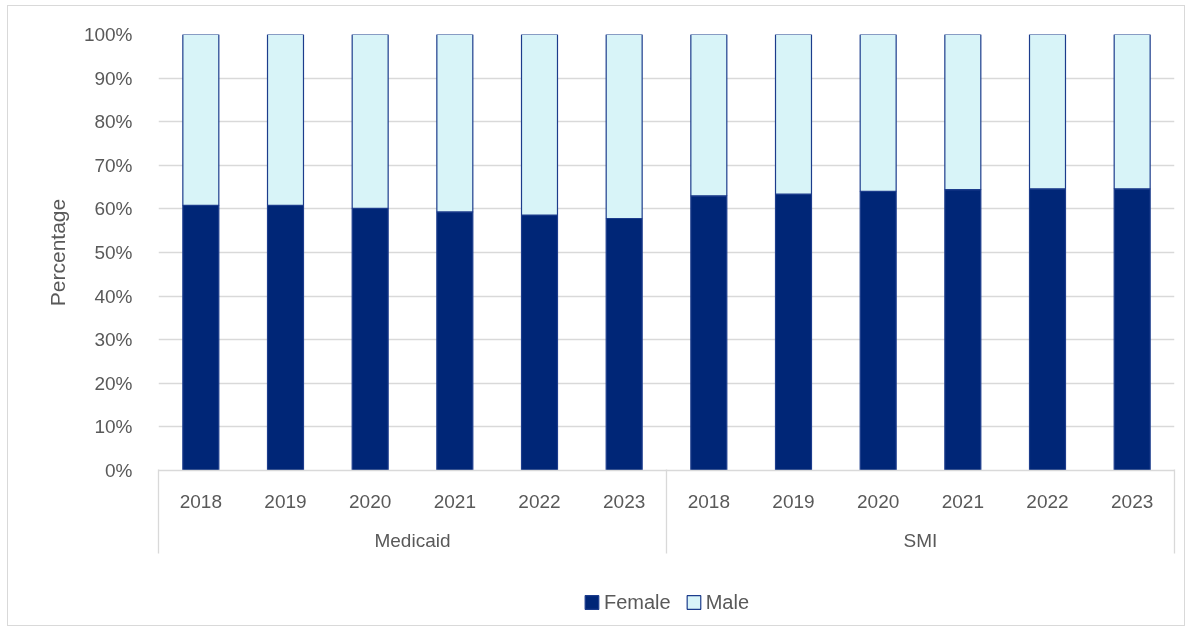 This screenshot has width=1190, height=634. I want to click on legend-label: Male, so click(727, 601).